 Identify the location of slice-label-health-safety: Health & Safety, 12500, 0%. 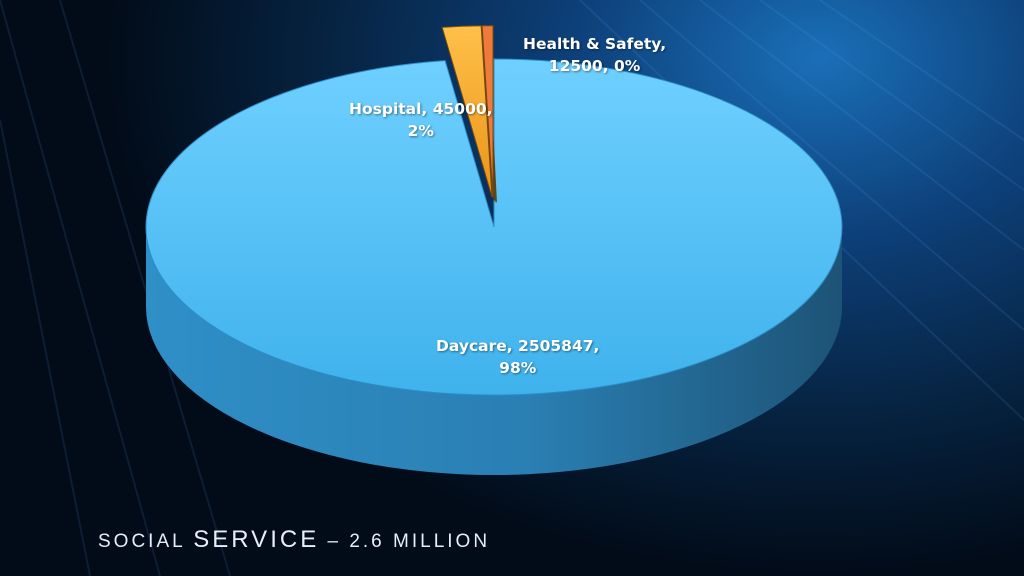
(595, 55).